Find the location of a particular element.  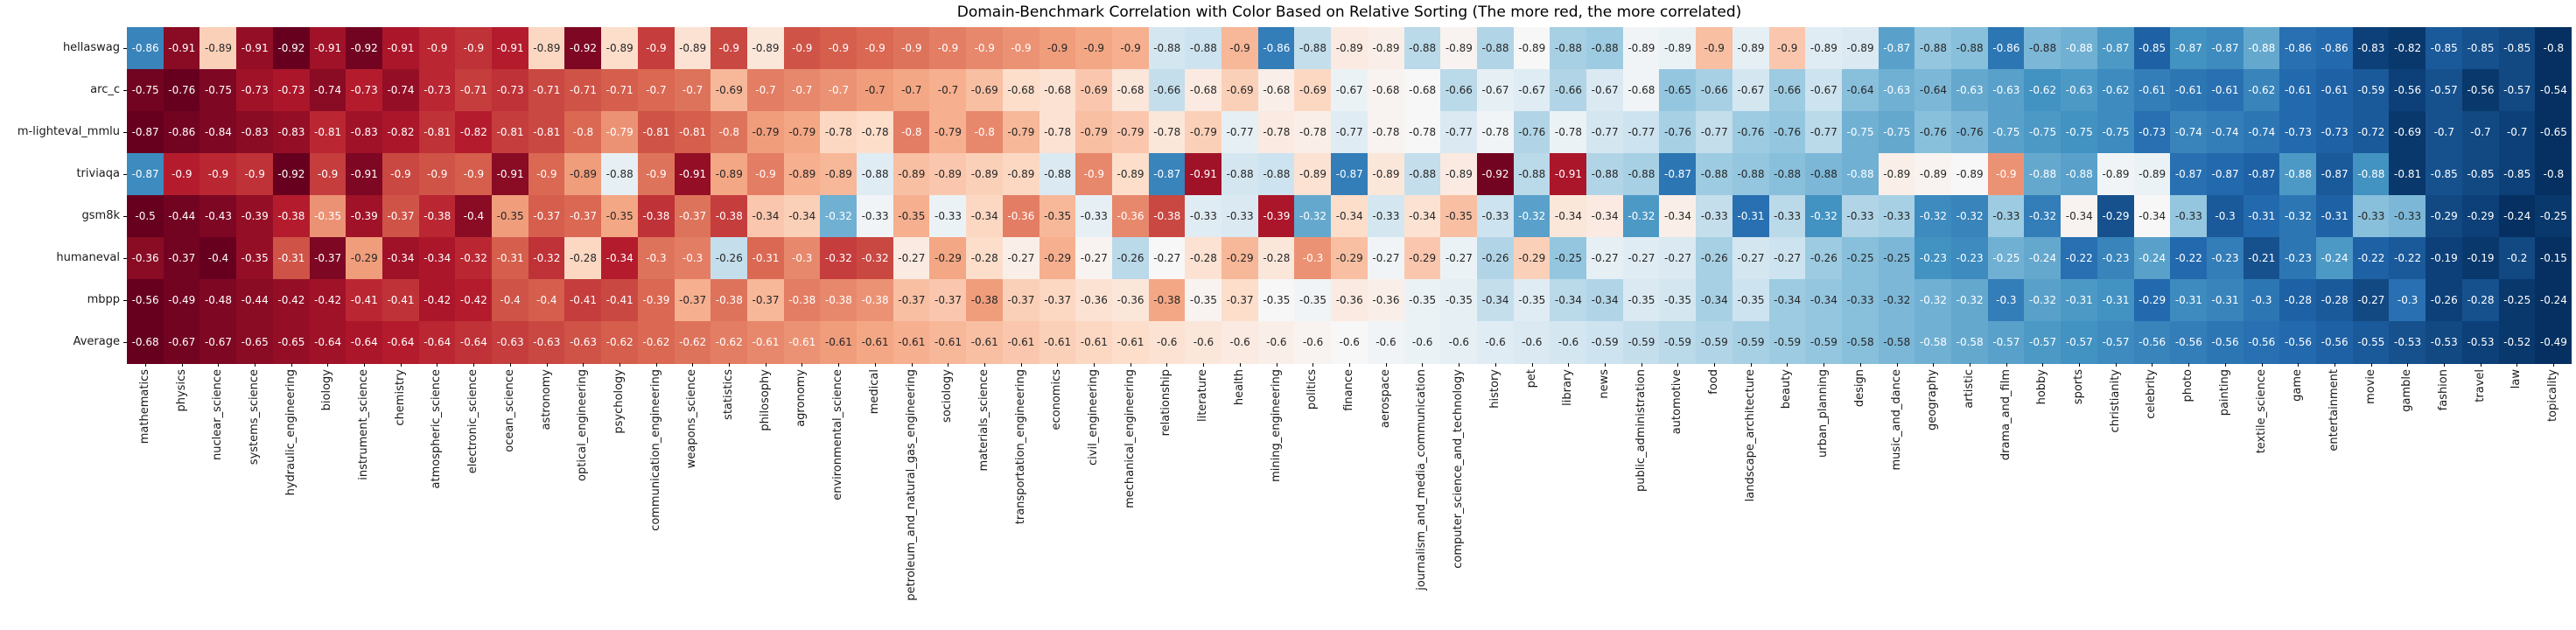

heatmap-cell: -0.85 is located at coordinates (2480, 174).